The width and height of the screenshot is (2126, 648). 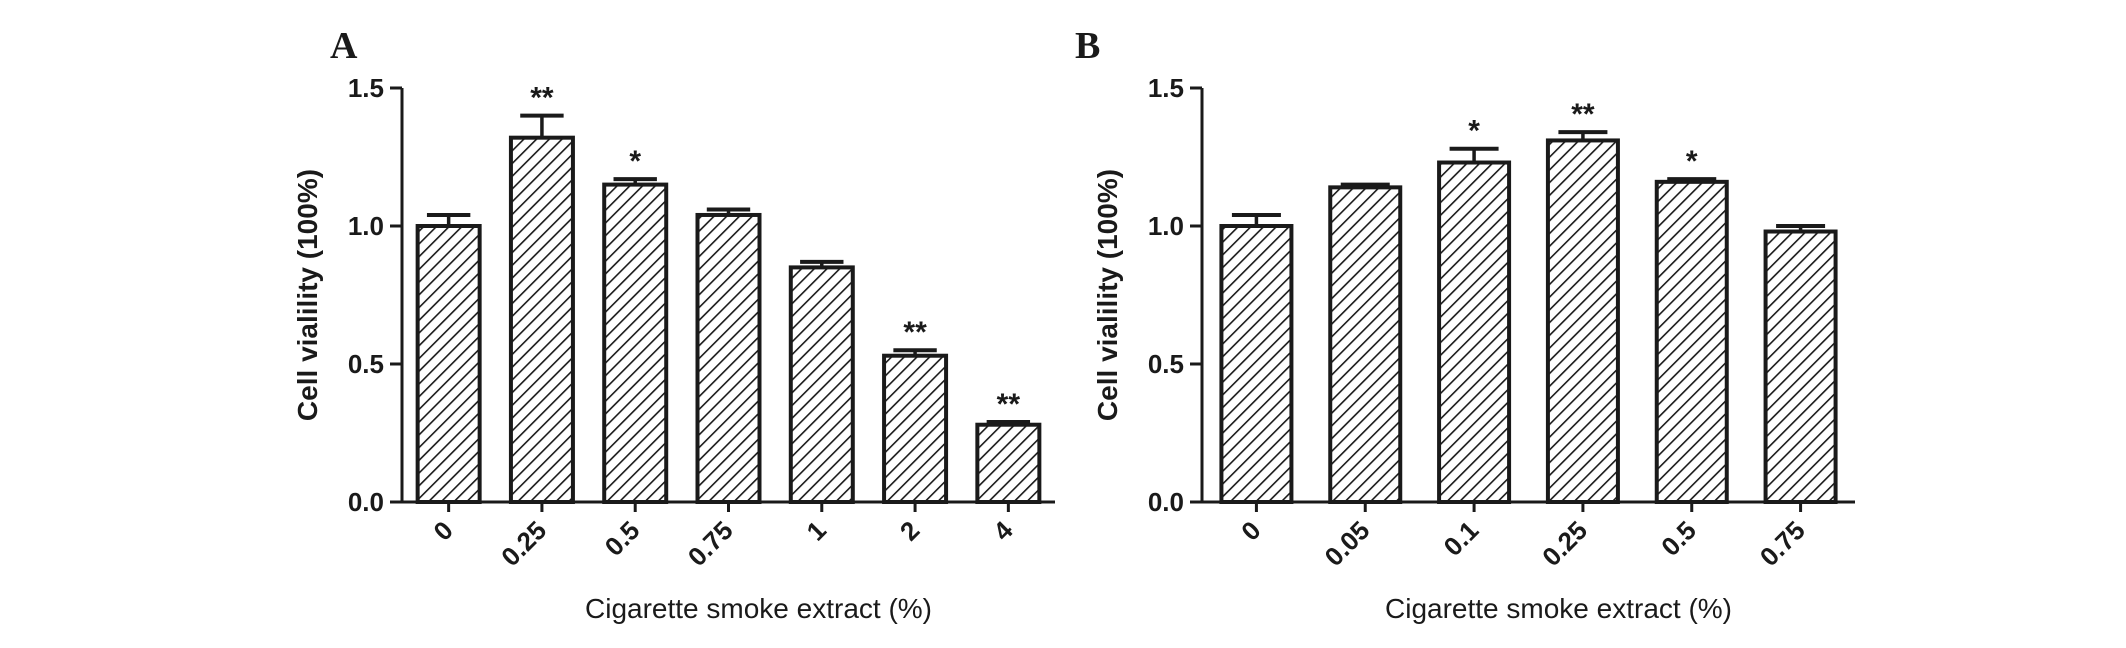 I want to click on panel-label: A, so click(x=344, y=46).